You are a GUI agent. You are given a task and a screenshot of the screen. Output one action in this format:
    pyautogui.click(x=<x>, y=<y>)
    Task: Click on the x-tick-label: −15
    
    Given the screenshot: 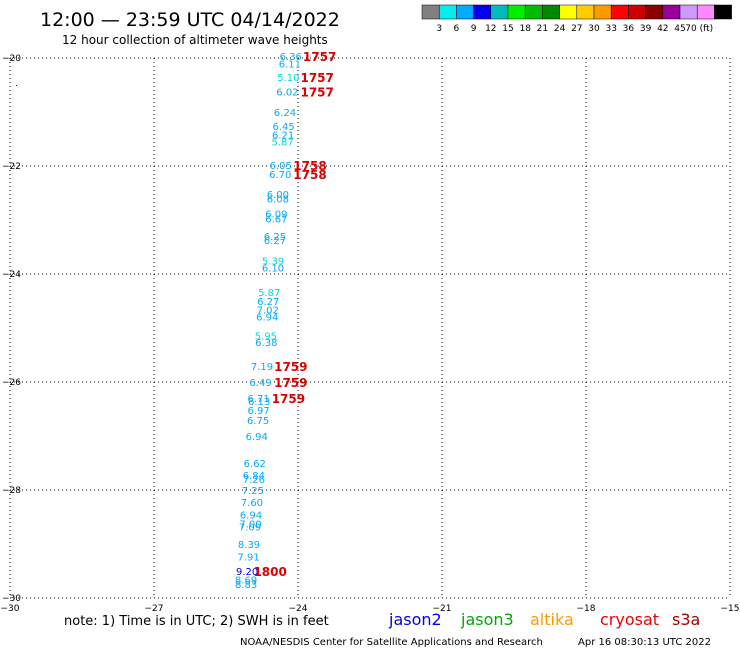 What is the action you would take?
    pyautogui.click(x=730, y=609)
    